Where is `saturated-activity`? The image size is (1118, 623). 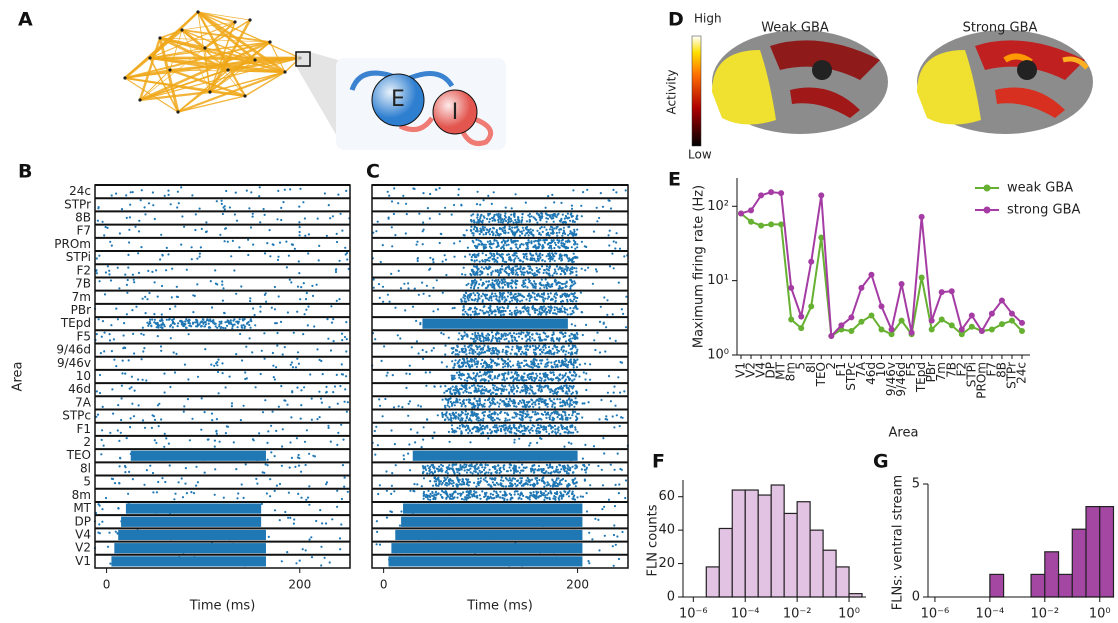
saturated-activity is located at coordinates (486, 548).